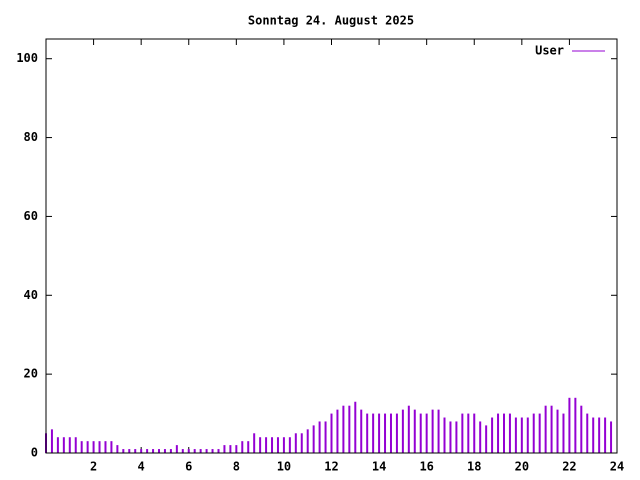 The height and width of the screenshot is (480, 640). I want to click on x-tick-label: 20, so click(522, 467).